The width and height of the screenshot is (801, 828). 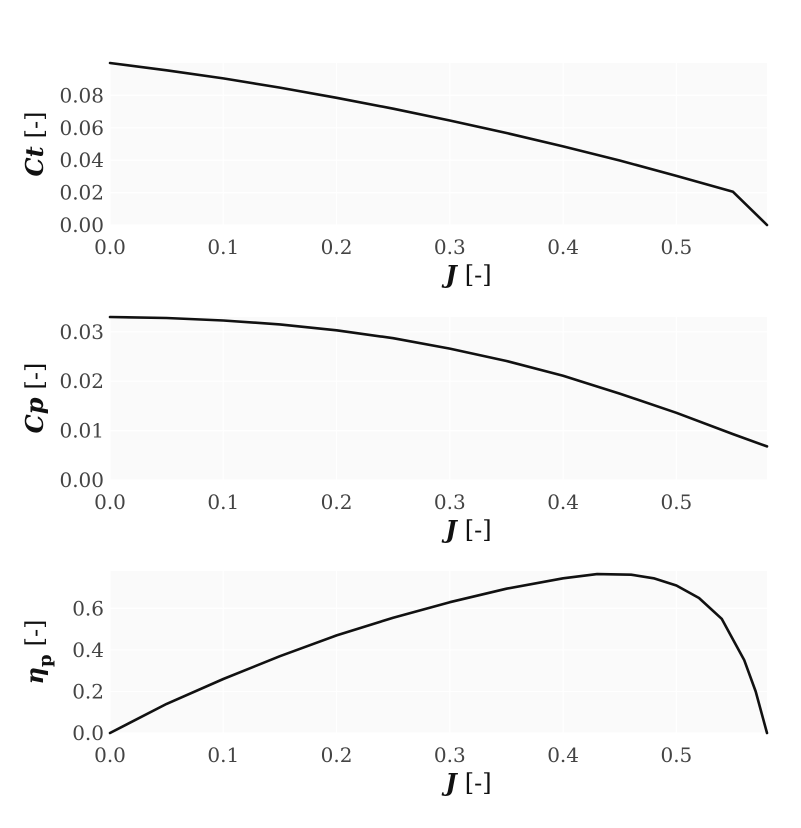 I want to click on y-axis-subscript: p, so click(x=45, y=660).